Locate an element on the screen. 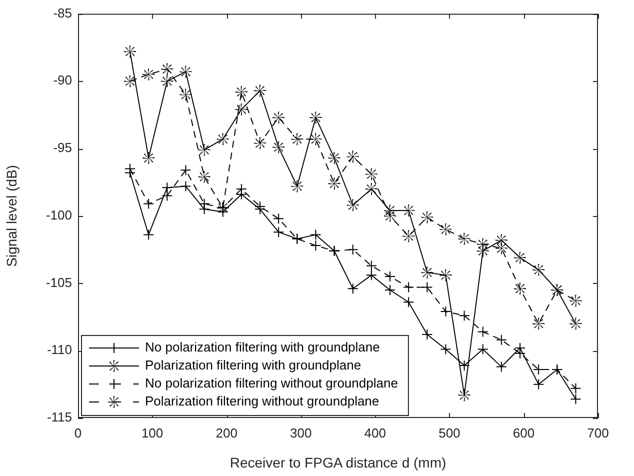 The width and height of the screenshot is (634, 476). legend-label: No polarization filtering without groundplane is located at coordinates (271, 383).